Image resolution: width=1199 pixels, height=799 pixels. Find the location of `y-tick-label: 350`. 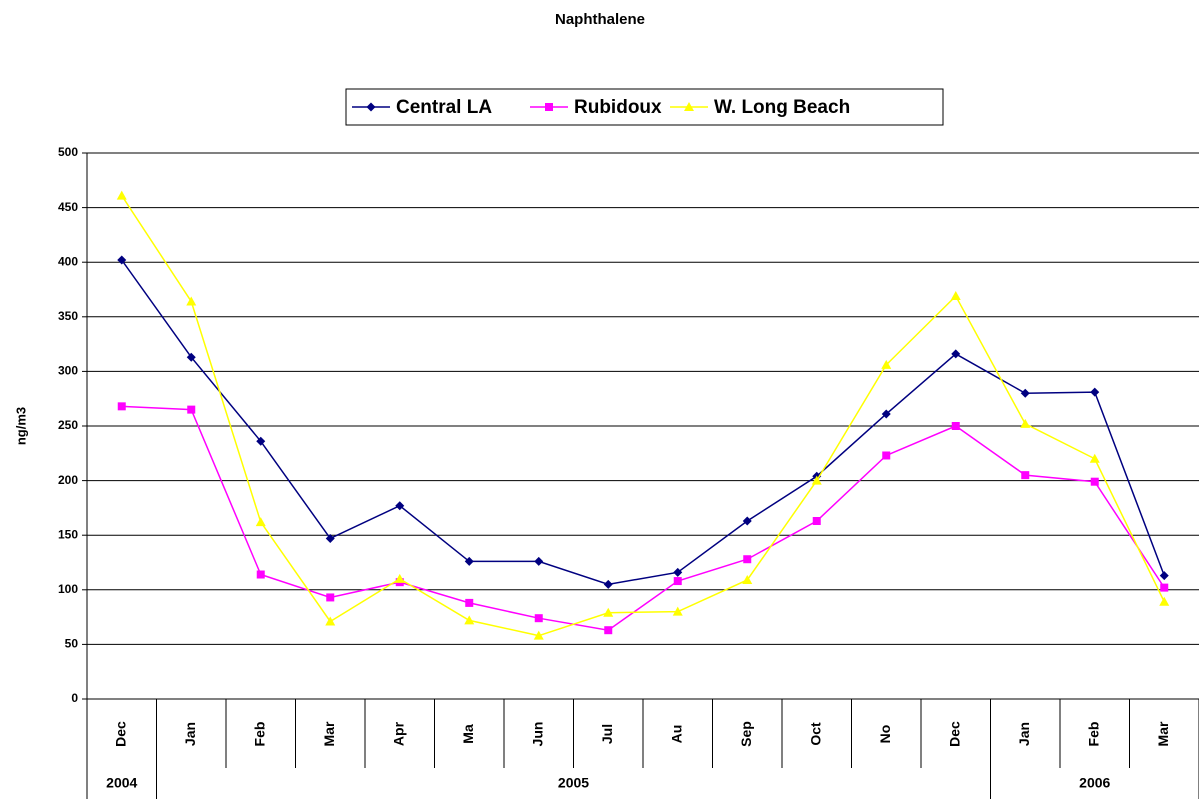

y-tick-label: 350 is located at coordinates (68, 316).